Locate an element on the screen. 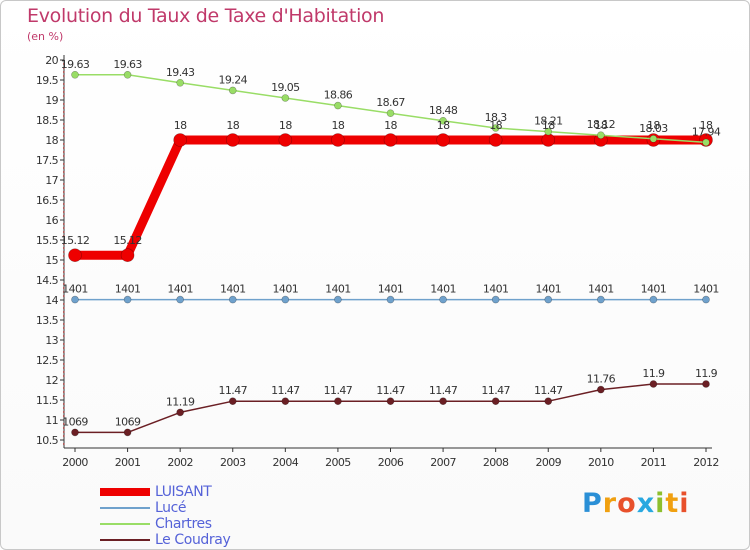 The width and height of the screenshot is (750, 550). legend-label-le-coudray: Le Coudray is located at coordinates (193, 540).